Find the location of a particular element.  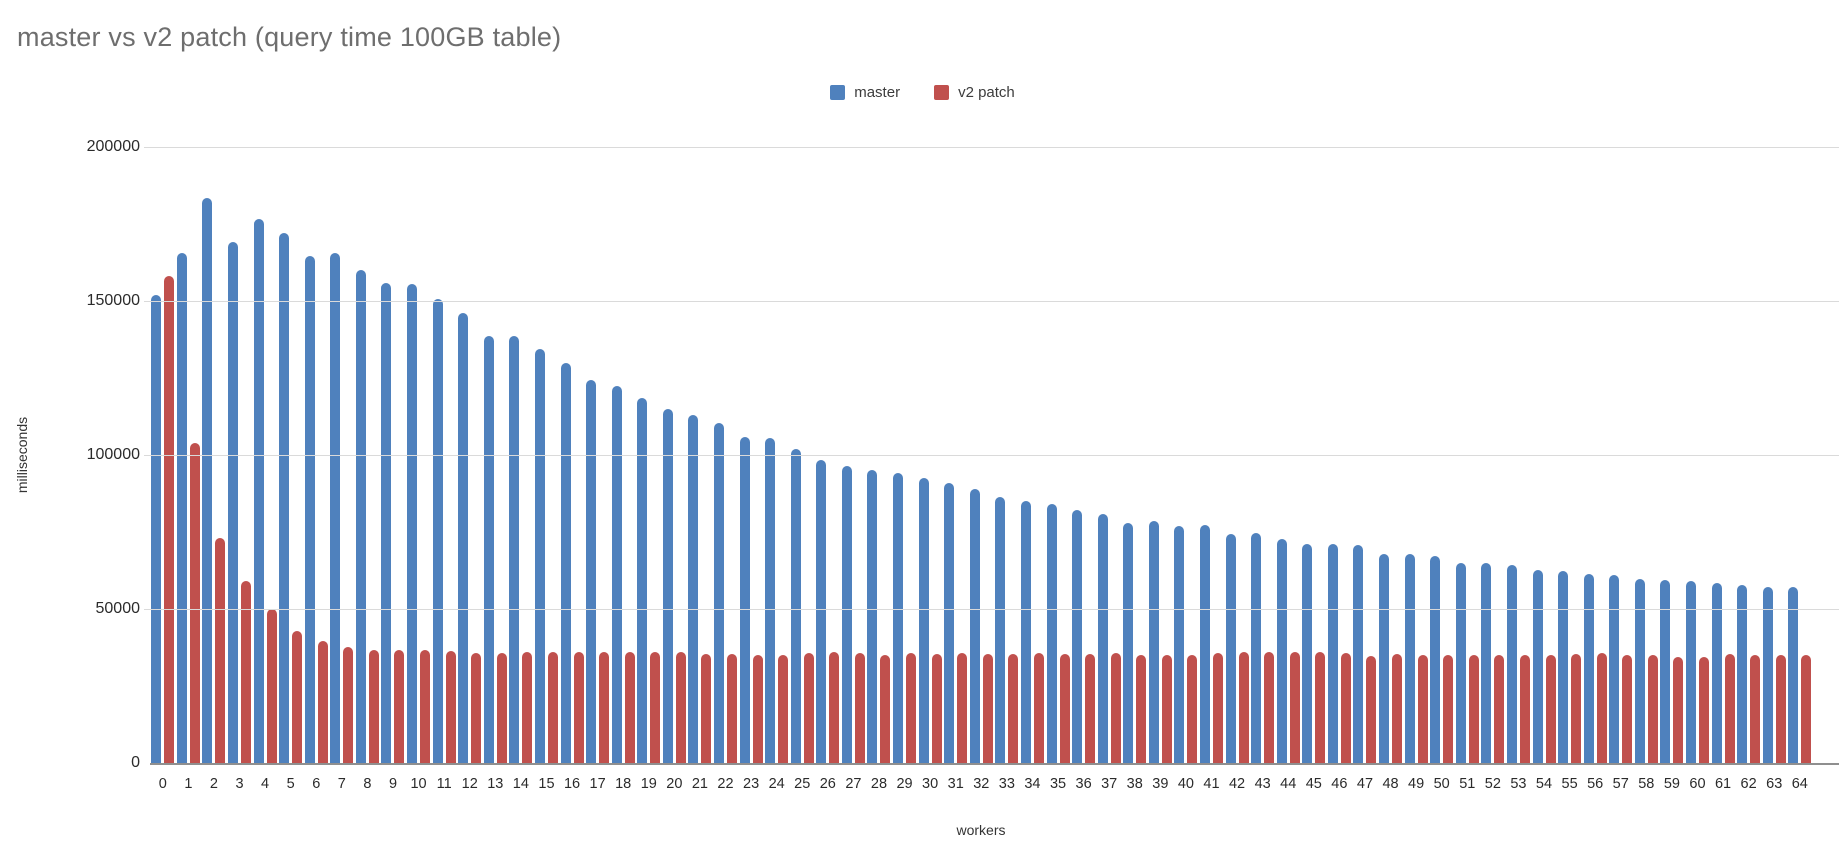

legend-item-master: master is located at coordinates (865, 92).